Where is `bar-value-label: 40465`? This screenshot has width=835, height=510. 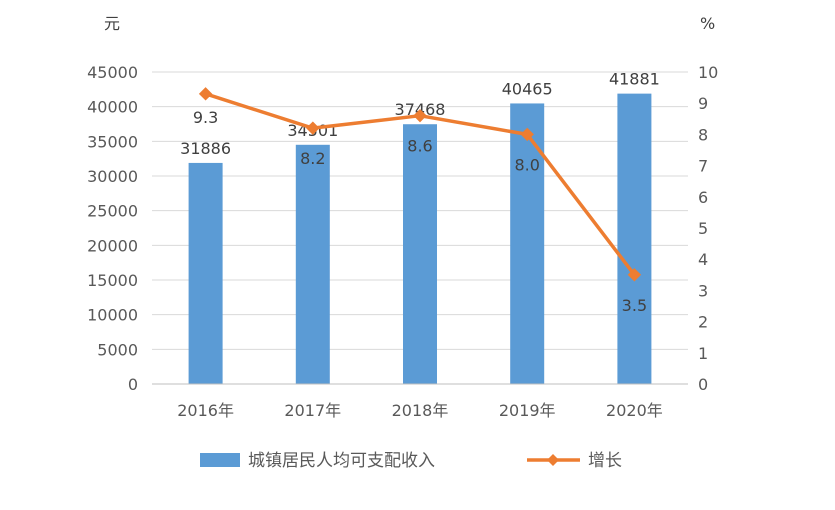 bar-value-label: 40465 is located at coordinates (527, 88).